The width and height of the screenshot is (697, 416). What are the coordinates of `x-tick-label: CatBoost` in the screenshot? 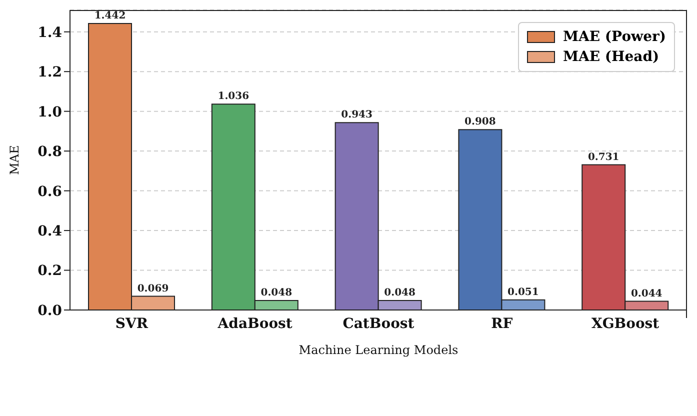 It's located at (378, 324).